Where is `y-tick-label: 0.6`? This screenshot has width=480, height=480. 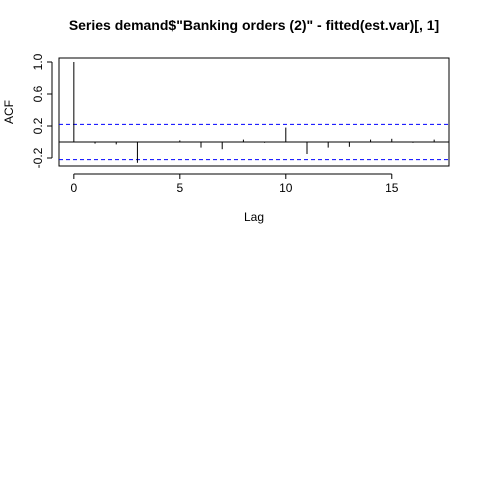 y-tick-label: 0.6 is located at coordinates (38, 93).